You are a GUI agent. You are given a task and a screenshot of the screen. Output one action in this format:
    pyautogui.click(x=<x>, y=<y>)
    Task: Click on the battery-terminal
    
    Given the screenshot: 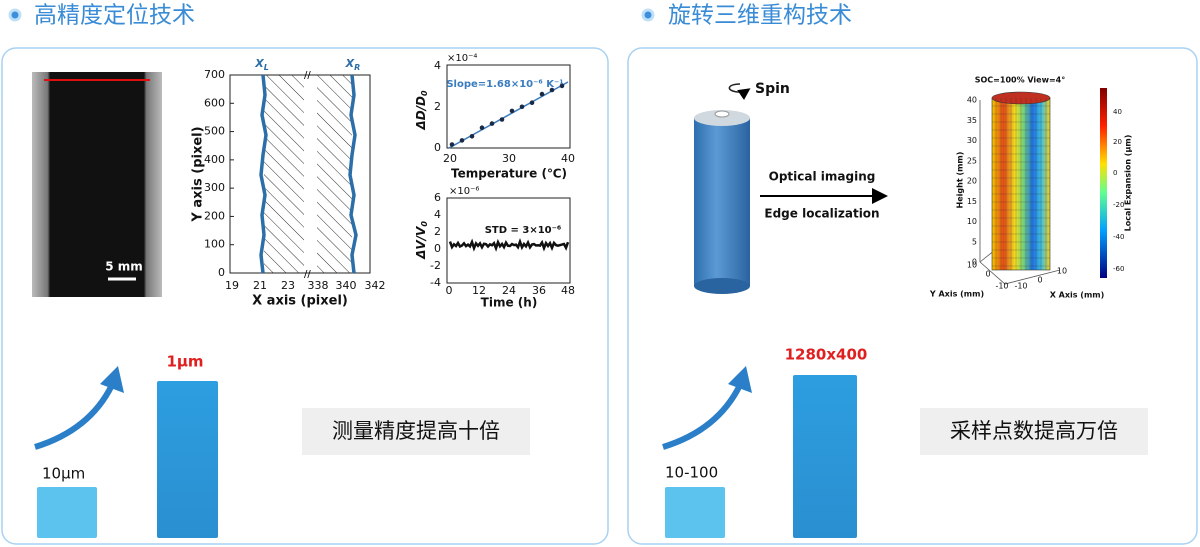 What is the action you would take?
    pyautogui.click(x=722, y=114)
    